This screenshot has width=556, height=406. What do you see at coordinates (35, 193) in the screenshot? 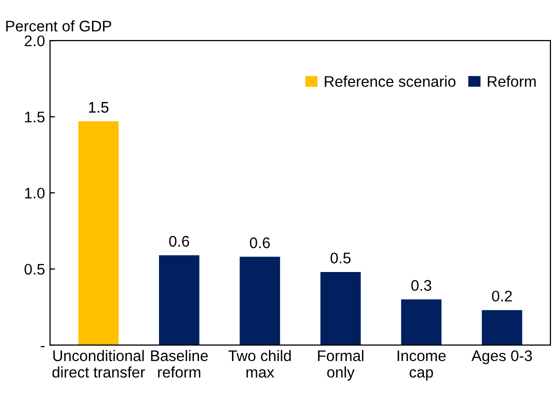
I see `y-tick-label: 1.0` at bounding box center [35, 193].